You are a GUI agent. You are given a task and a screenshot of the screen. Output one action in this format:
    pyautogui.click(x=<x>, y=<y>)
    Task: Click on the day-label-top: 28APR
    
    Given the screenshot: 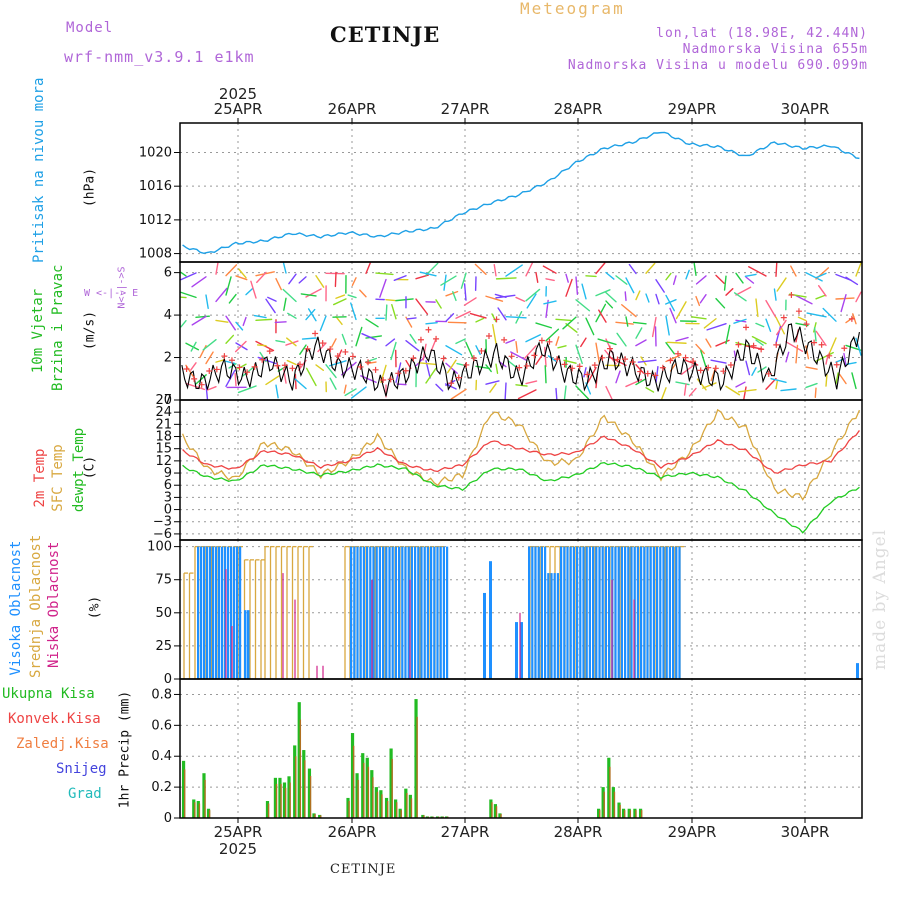 What is the action you would take?
    pyautogui.click(x=578, y=109)
    